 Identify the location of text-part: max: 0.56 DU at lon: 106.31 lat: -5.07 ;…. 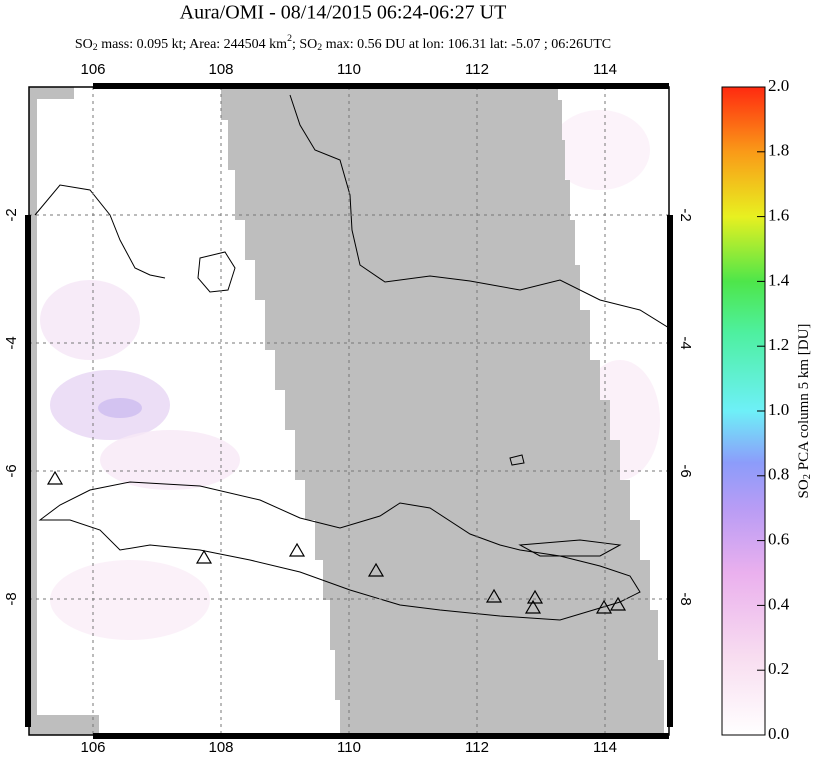
(466, 44).